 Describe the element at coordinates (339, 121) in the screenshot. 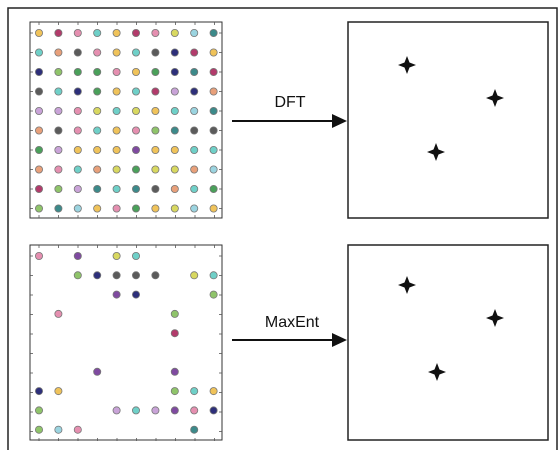

I see `arrow-head` at that location.